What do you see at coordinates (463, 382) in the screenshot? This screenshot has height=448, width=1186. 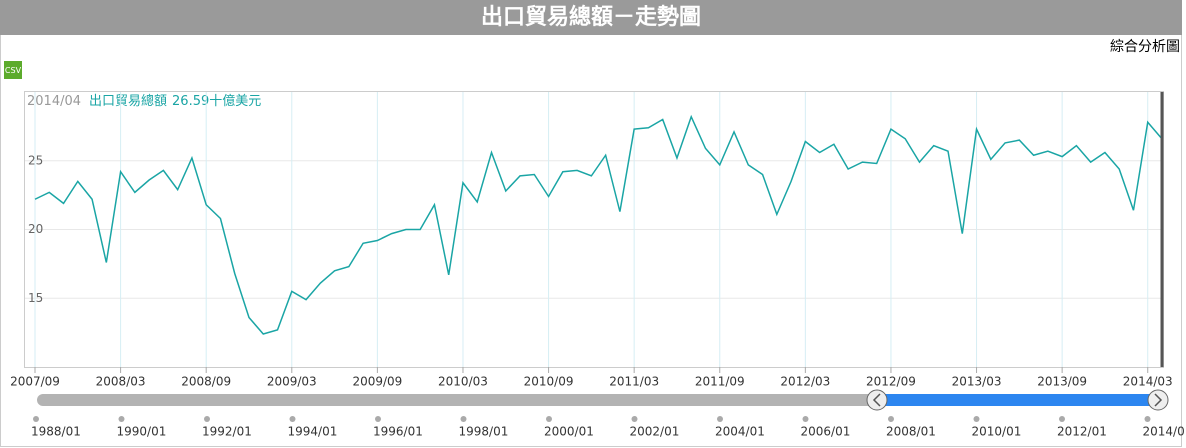 I see `x-tick-label: 2010/03` at bounding box center [463, 382].